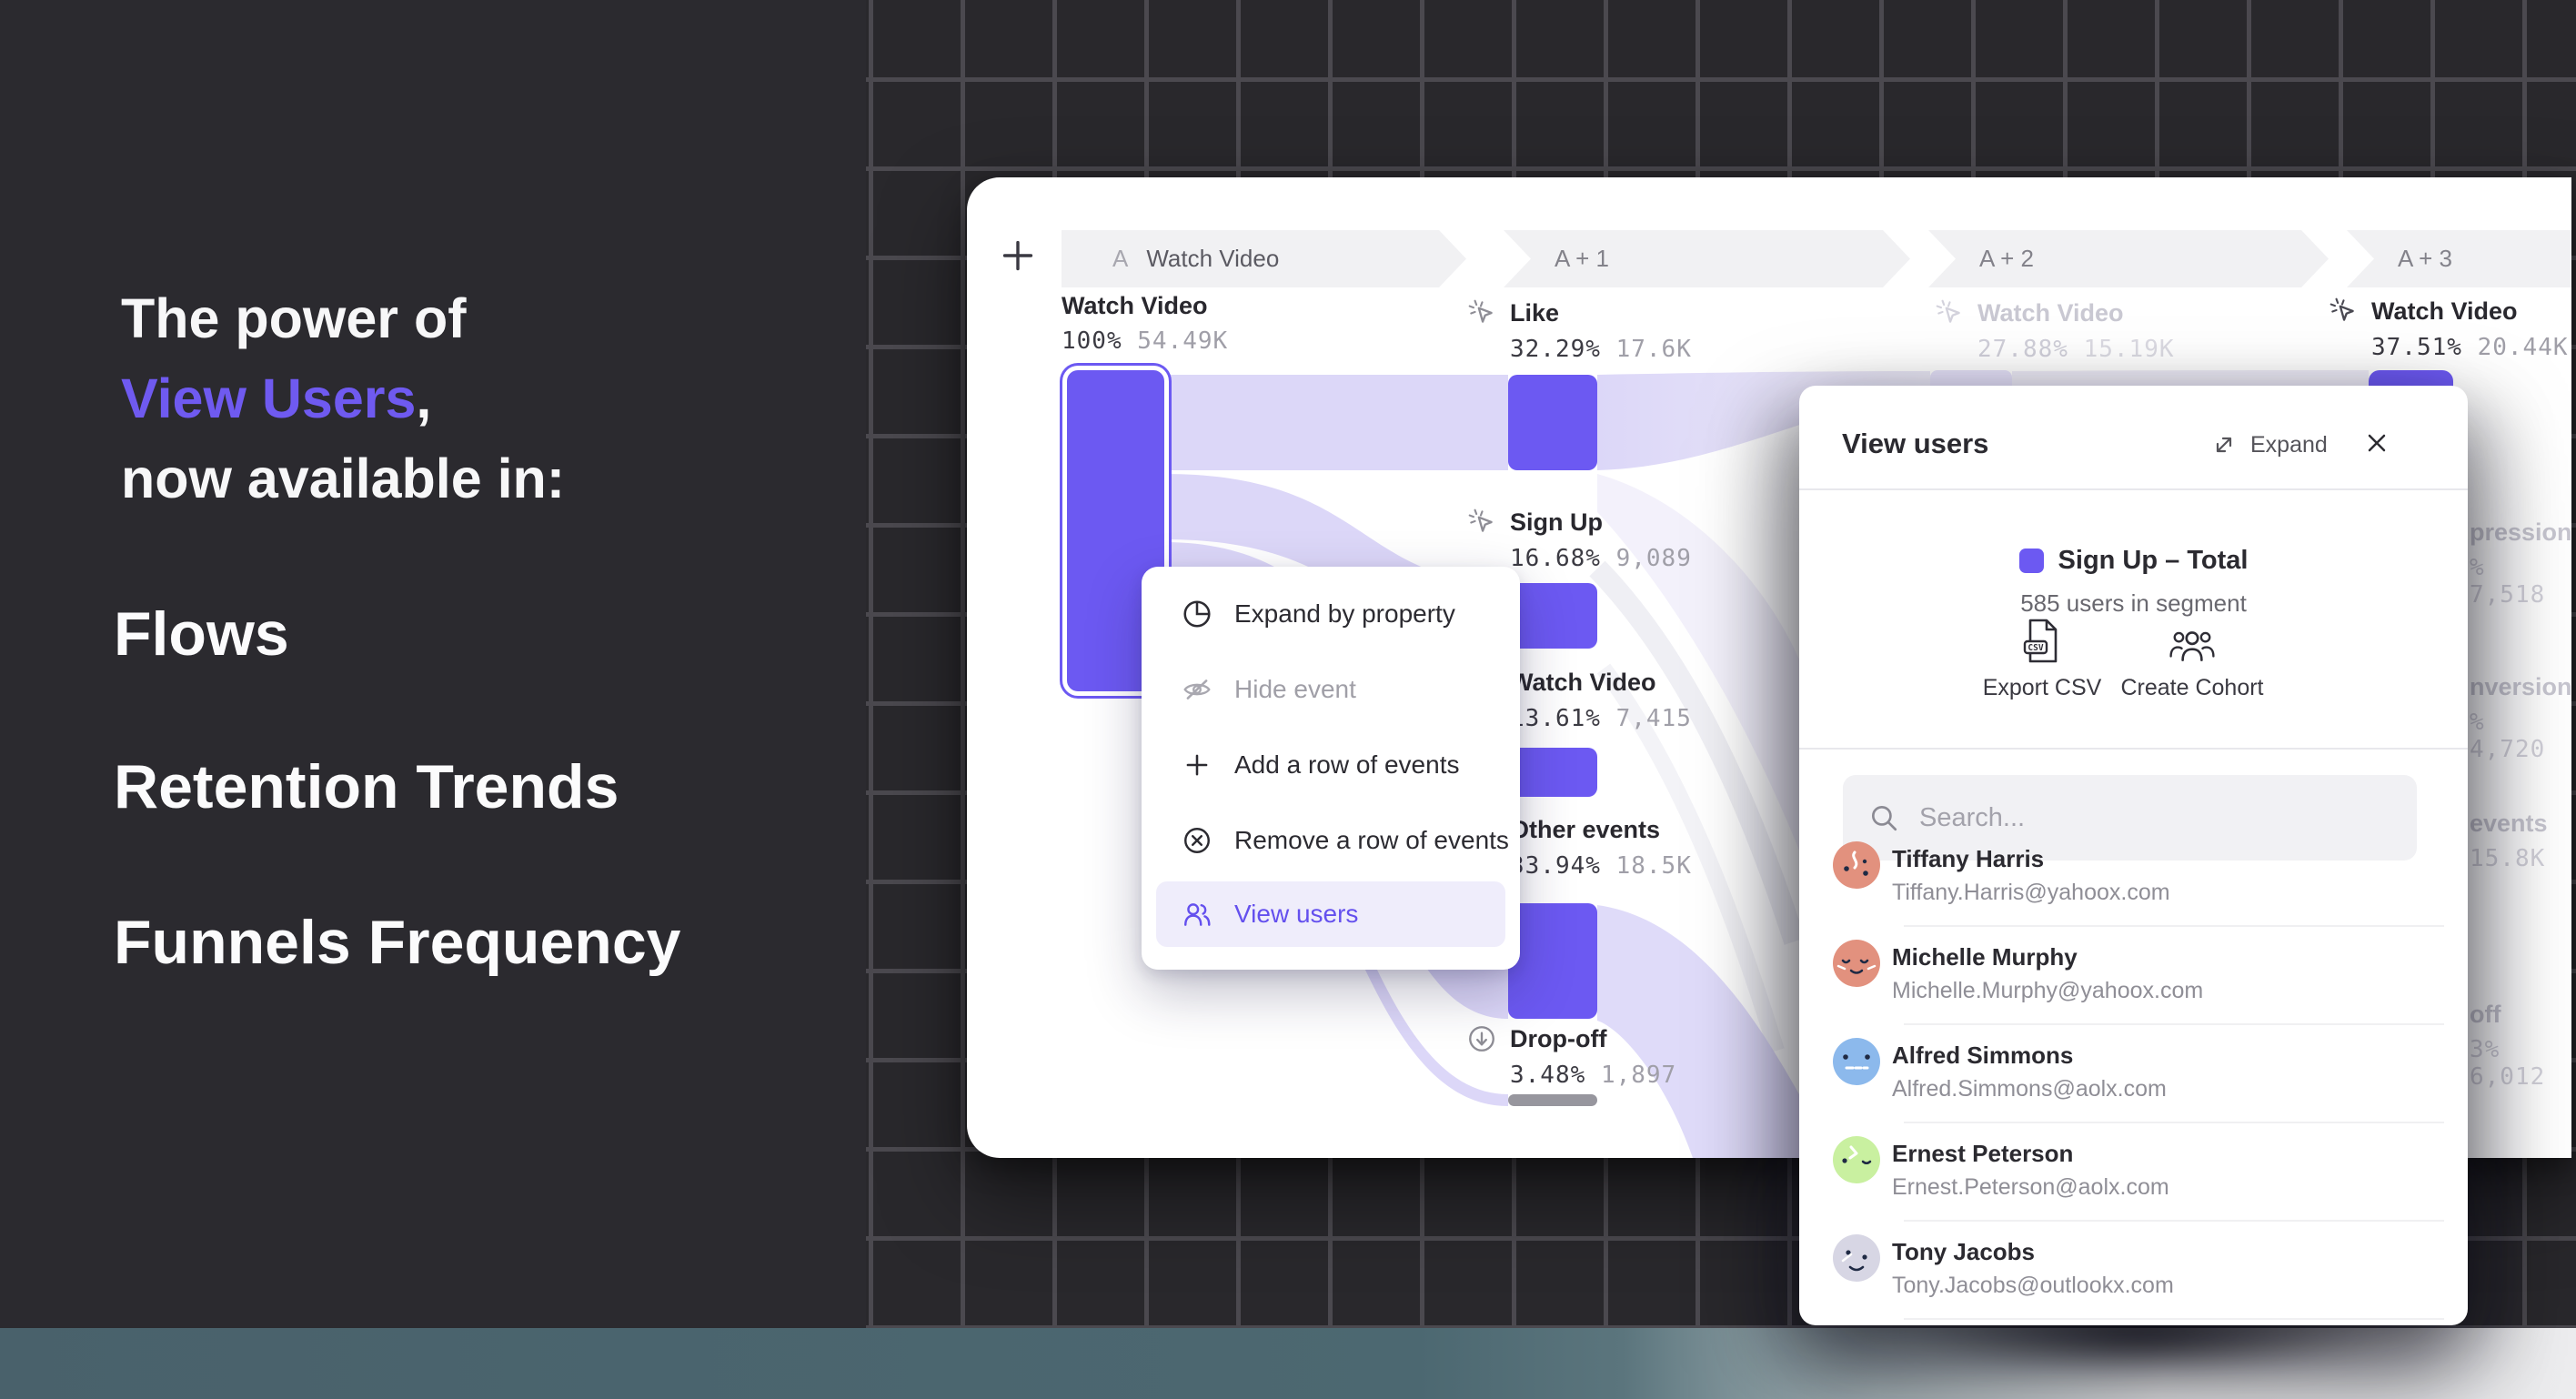 The image size is (2576, 1399). I want to click on step-banner-a2: A + 2, so click(2128, 258).